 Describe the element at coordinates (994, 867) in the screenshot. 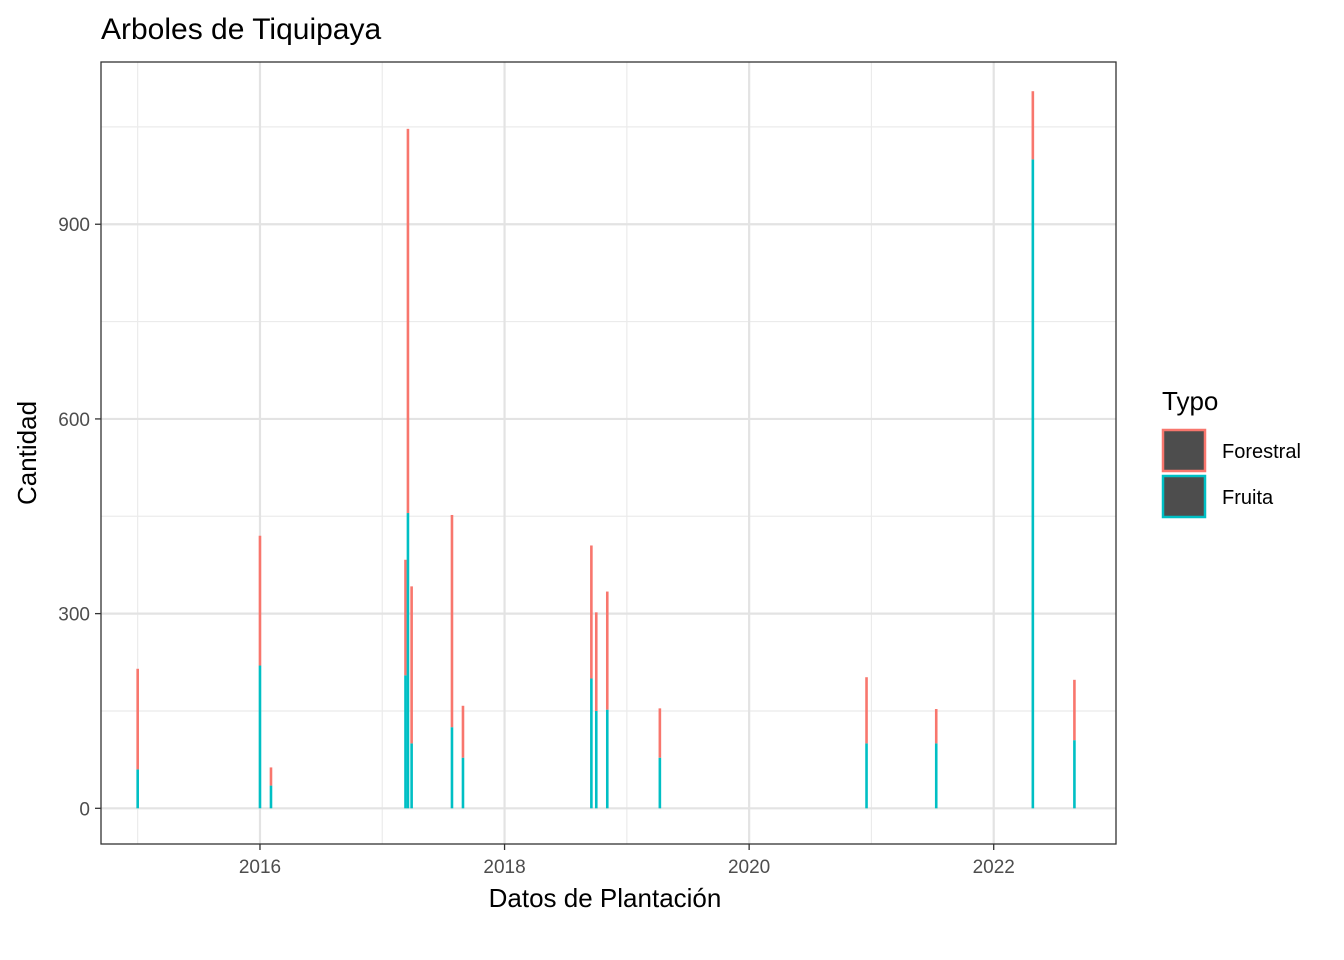

I see `x-tick-label: 2022` at that location.